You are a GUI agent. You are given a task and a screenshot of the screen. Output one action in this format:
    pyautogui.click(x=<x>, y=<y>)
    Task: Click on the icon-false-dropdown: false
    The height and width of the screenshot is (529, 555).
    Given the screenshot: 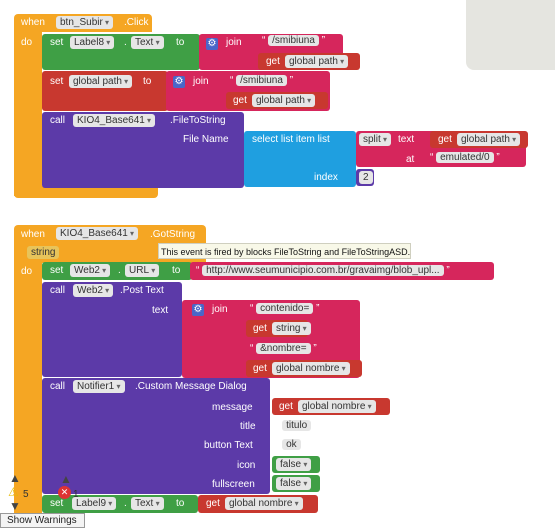 What is the action you would take?
    pyautogui.click(x=294, y=464)
    